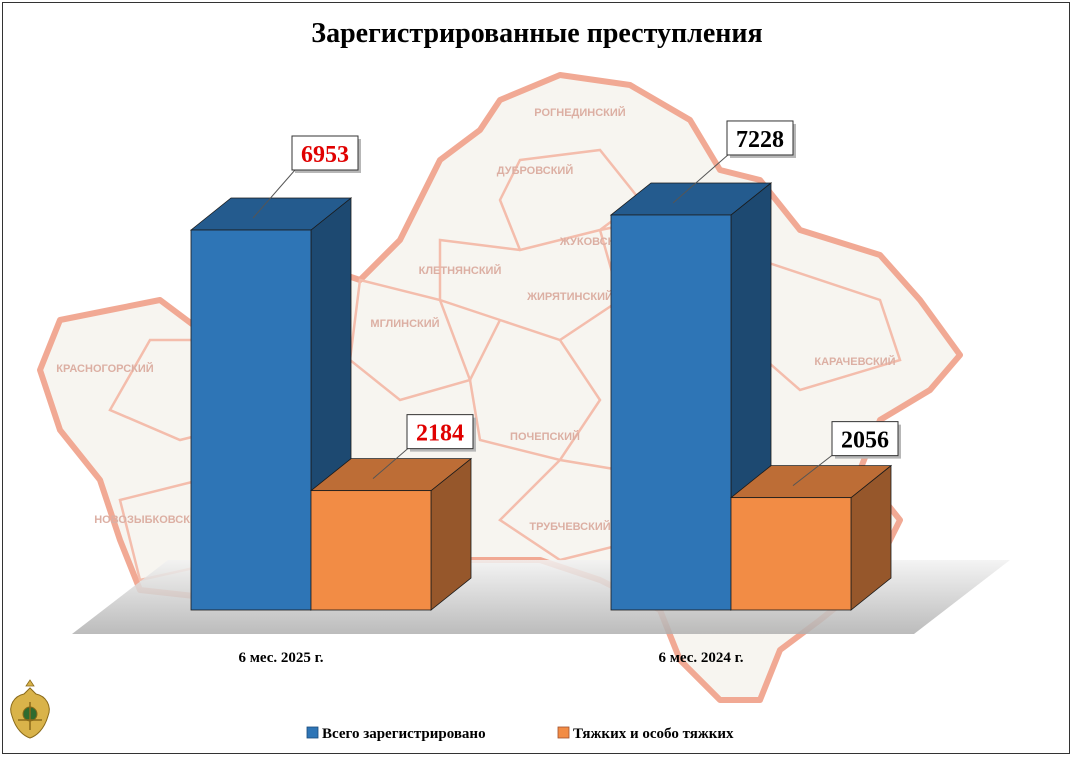  I want to click on map-label: ТРУБЧЕВСКИЙ, so click(569, 526).